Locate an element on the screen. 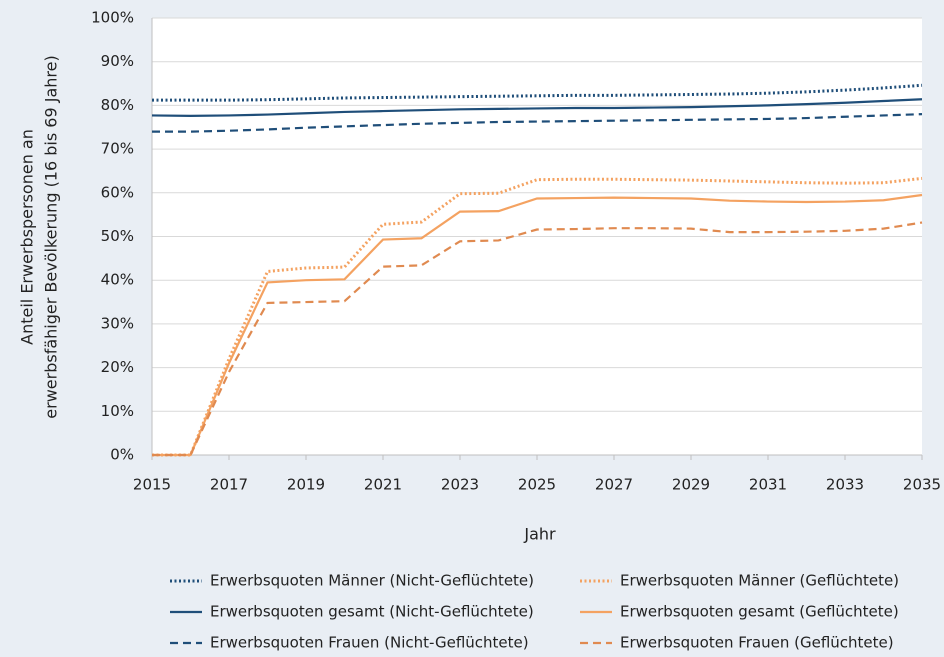 The height and width of the screenshot is (657, 944). y-tick-label: 0% is located at coordinates (122, 455).